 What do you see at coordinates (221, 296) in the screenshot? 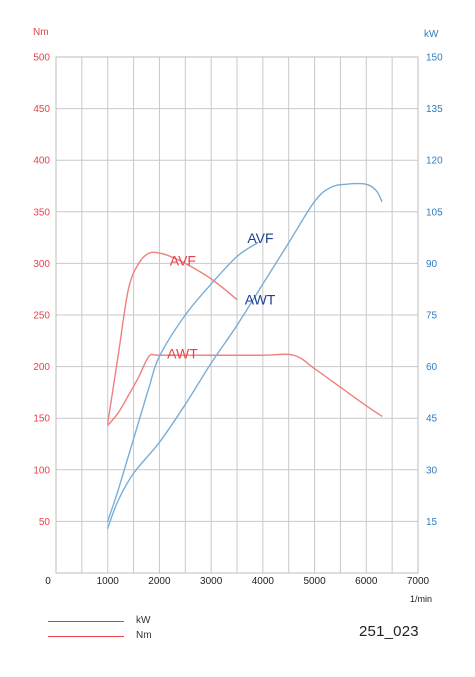
I see `annotations: AVF AVF AWT AWT` at bounding box center [221, 296].